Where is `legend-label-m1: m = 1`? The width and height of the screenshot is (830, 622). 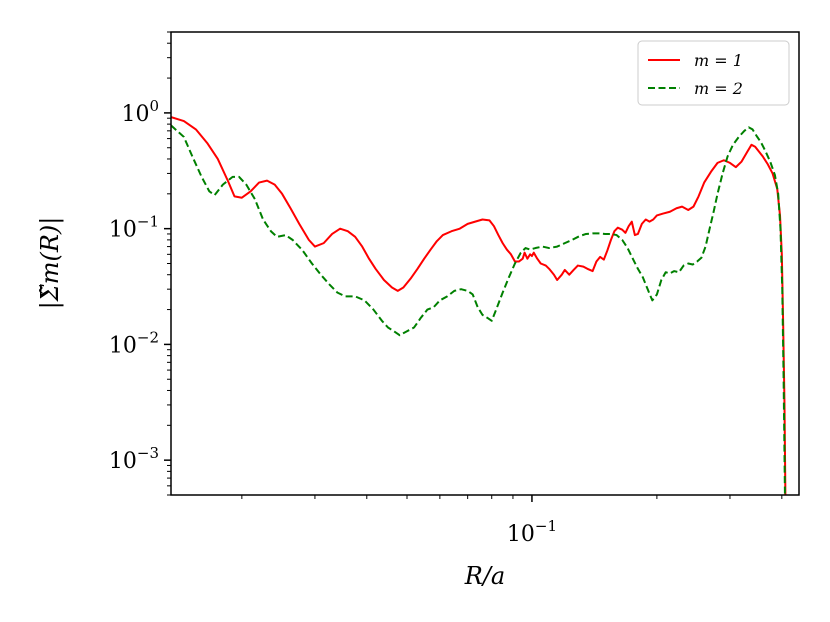 legend-label-m1: m = 1 is located at coordinates (718, 60).